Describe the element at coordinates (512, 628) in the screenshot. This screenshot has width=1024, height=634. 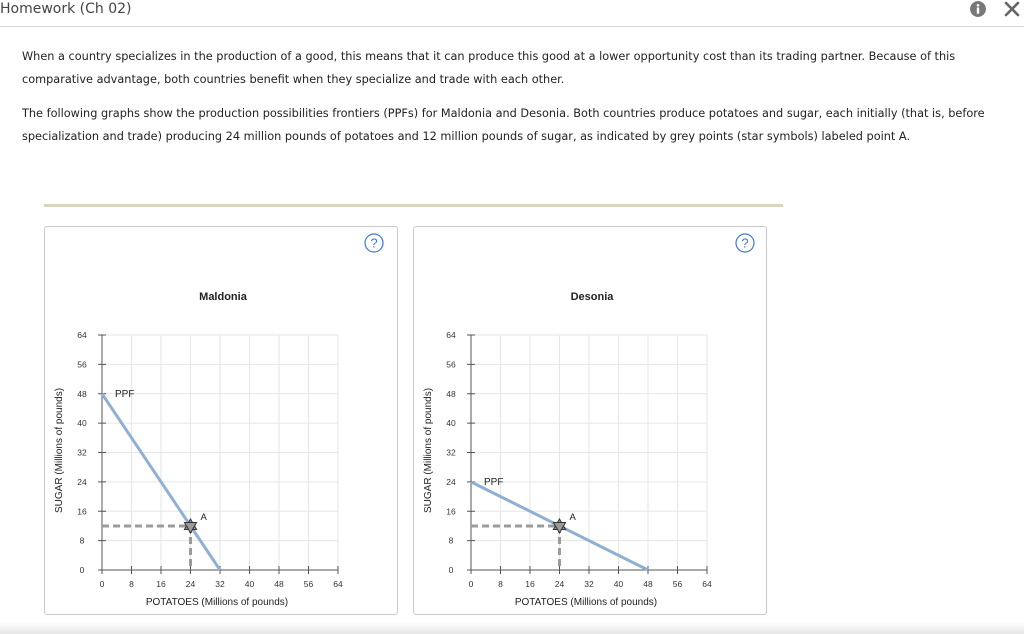
I see `bottom-strip` at that location.